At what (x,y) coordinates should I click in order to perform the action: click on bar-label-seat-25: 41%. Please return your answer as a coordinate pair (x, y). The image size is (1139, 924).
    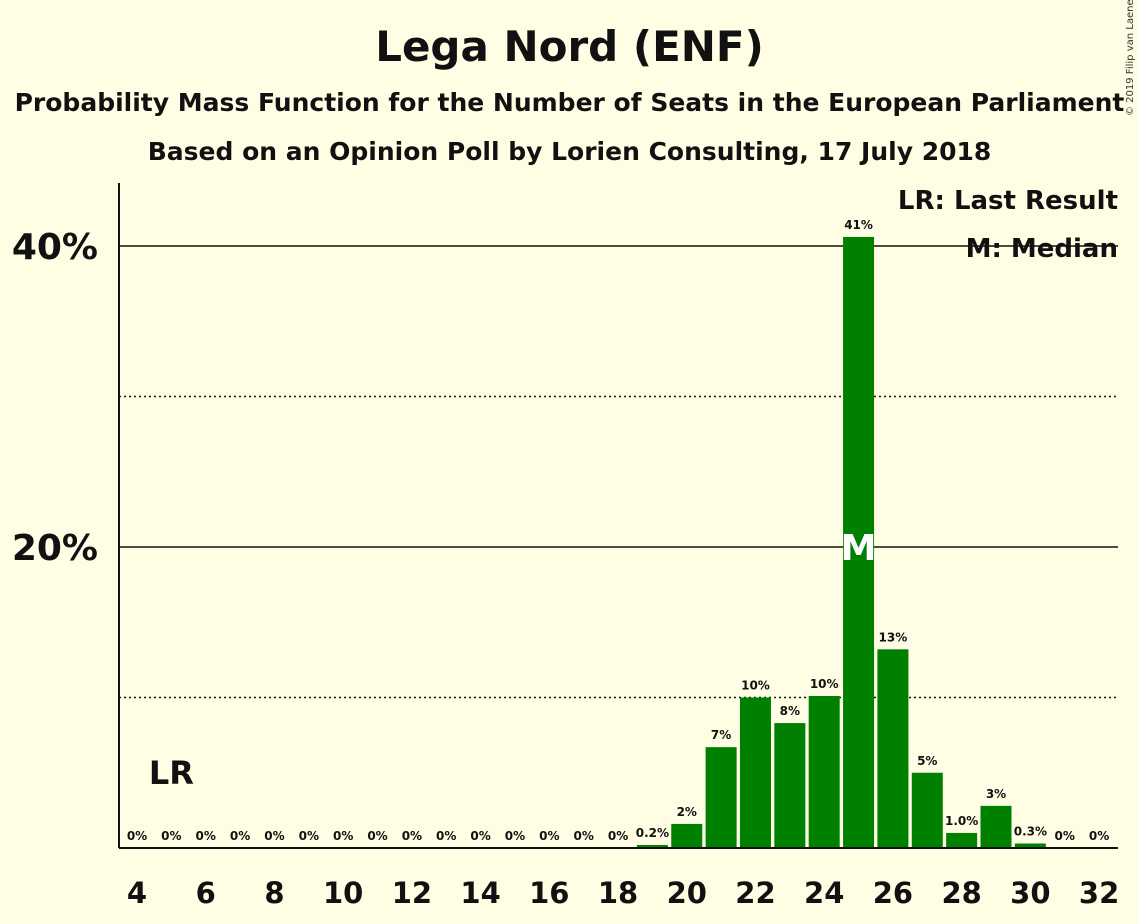
    Looking at the image, I should click on (858, 225).